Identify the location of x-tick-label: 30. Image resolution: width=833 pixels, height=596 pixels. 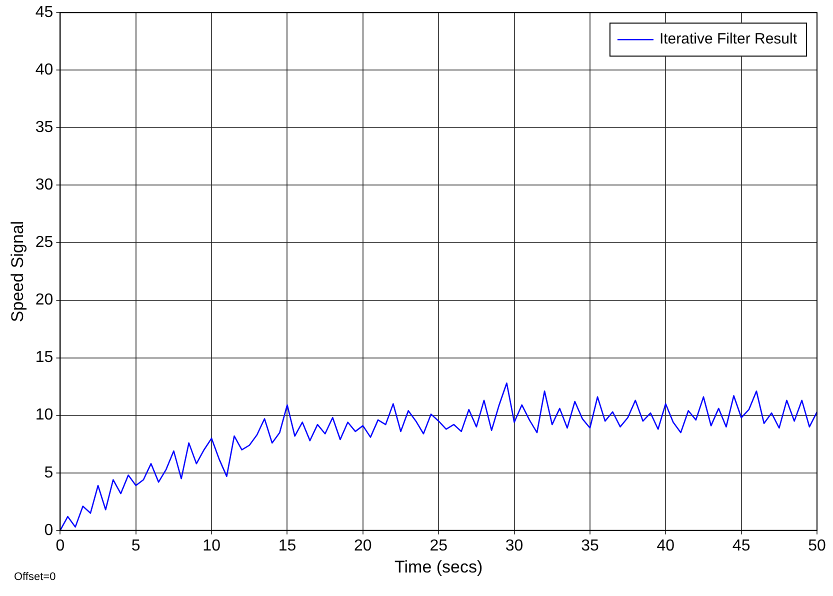
(514, 545).